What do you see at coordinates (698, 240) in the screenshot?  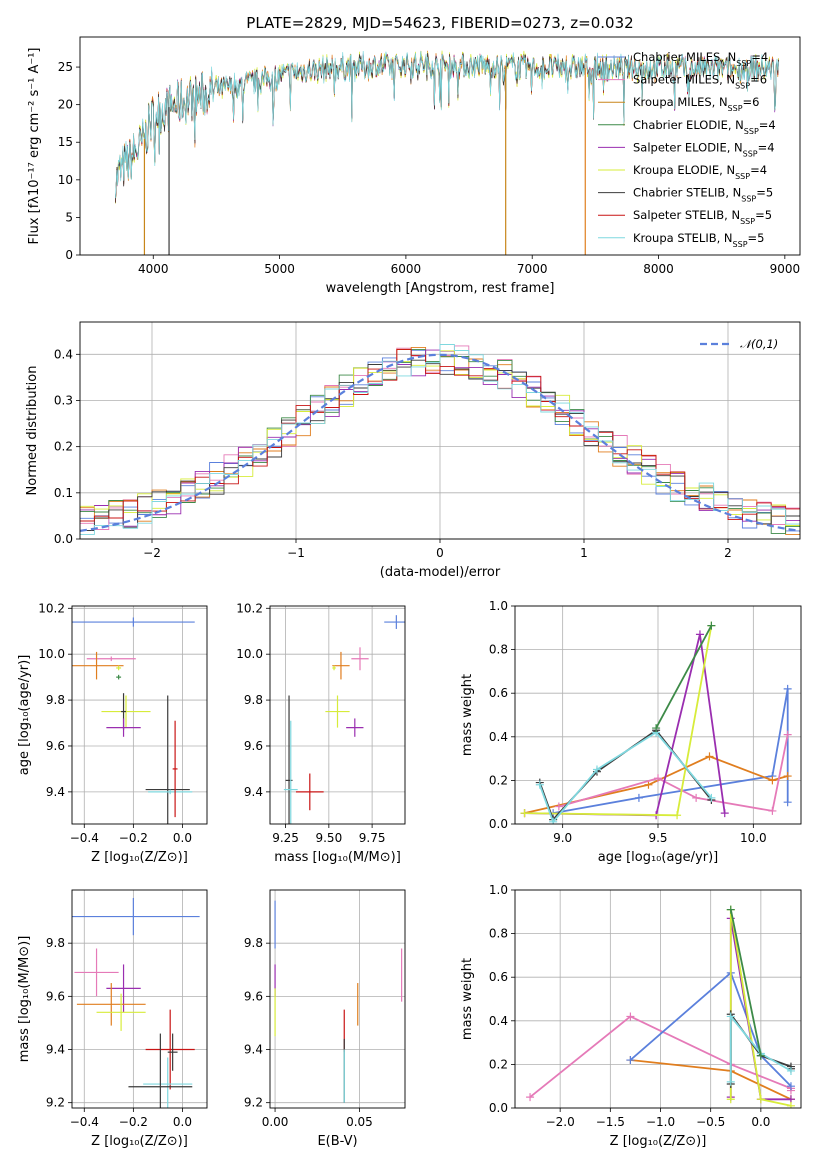 I see `legend-label: Kroupa STELIB, NSSP=5` at bounding box center [698, 240].